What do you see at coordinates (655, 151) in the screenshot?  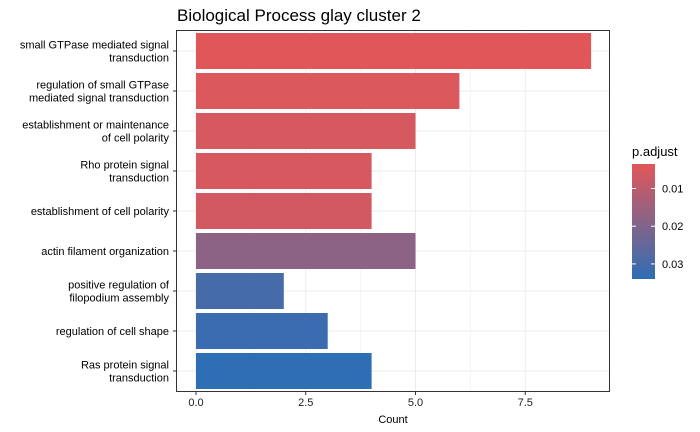 I see `legend-title: p.adjust` at bounding box center [655, 151].